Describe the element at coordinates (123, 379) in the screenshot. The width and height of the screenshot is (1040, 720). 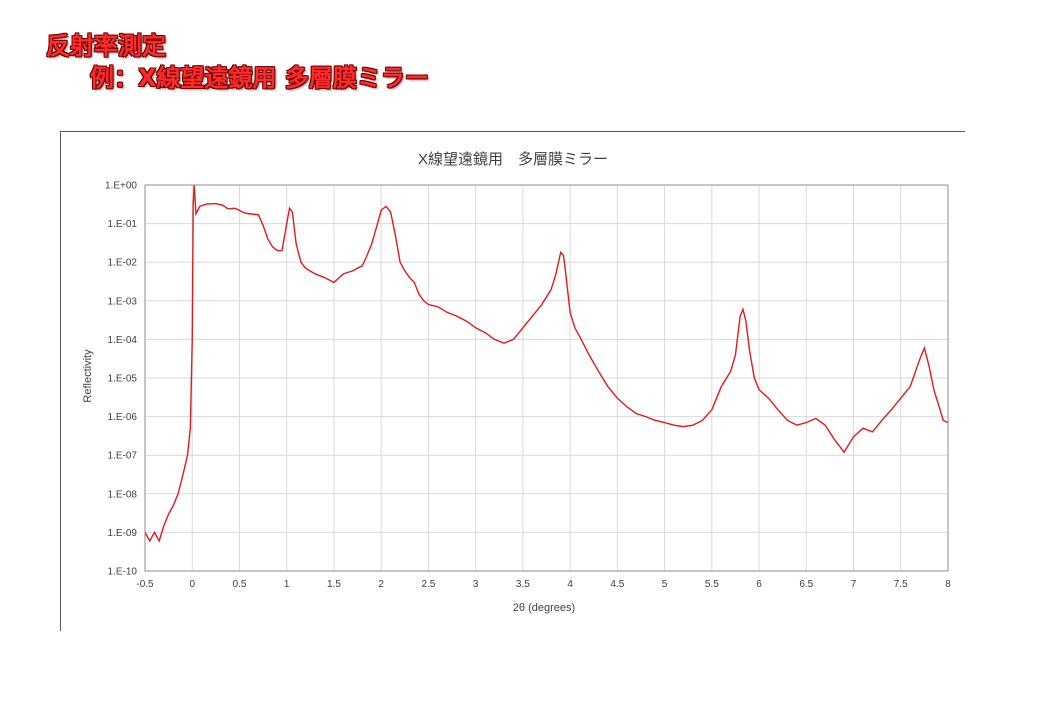
I see `y-tick-label: 1.E-05` at that location.